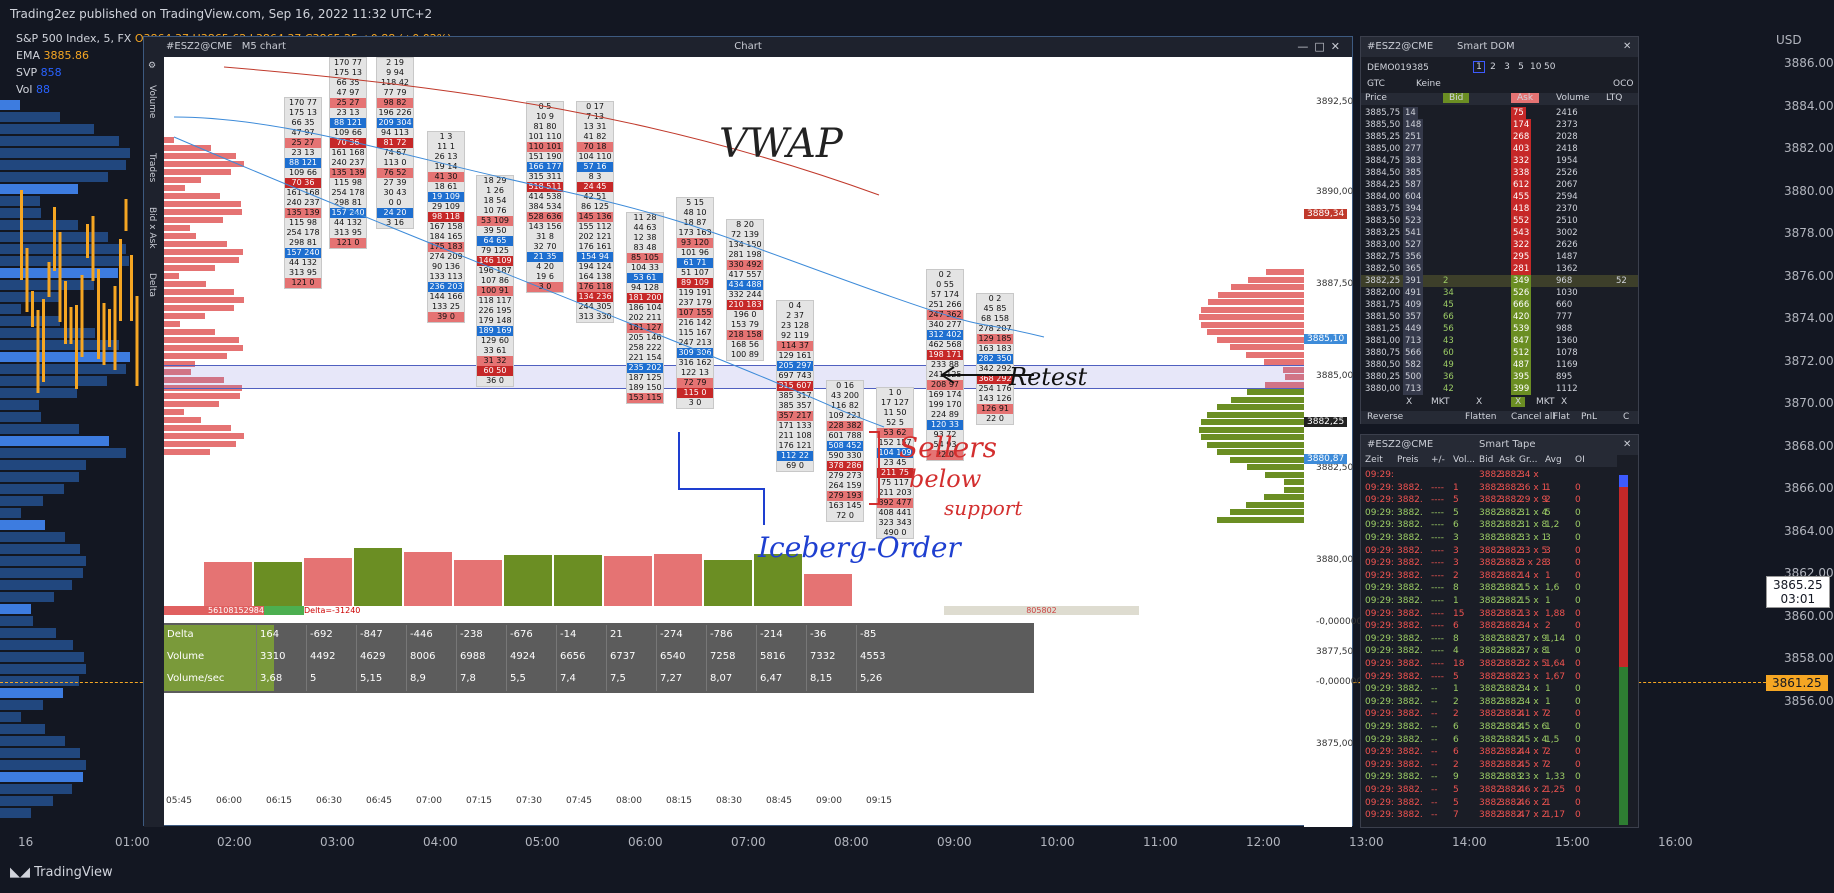 Image resolution: width=1834 pixels, height=893 pixels. I want to click on dom-button: Reverse, so click(1385, 417).